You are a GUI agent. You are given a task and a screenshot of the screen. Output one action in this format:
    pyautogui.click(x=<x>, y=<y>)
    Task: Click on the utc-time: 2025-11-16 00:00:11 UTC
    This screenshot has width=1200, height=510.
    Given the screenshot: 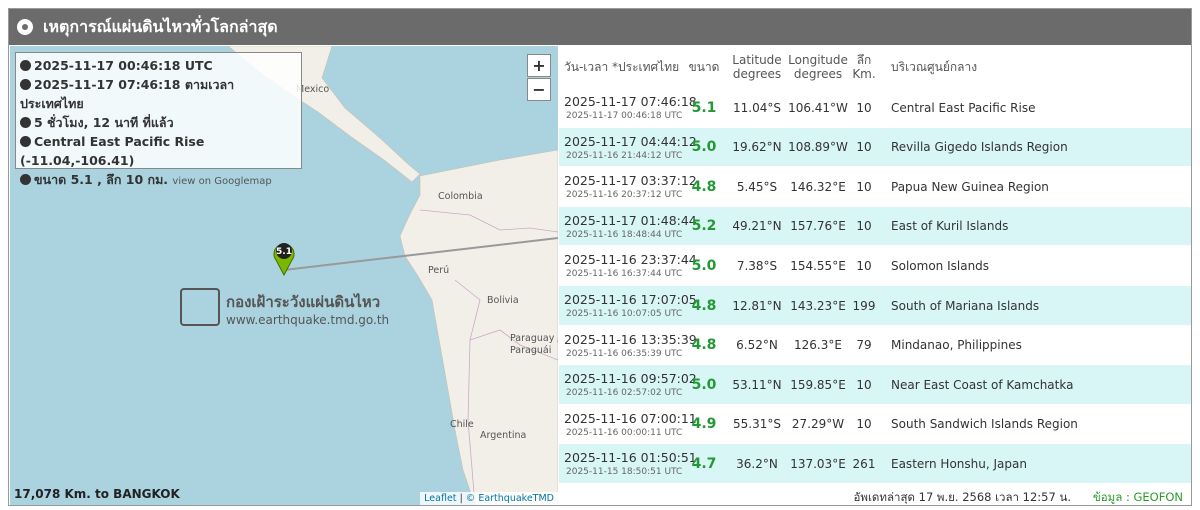 What is the action you would take?
    pyautogui.click(x=624, y=432)
    